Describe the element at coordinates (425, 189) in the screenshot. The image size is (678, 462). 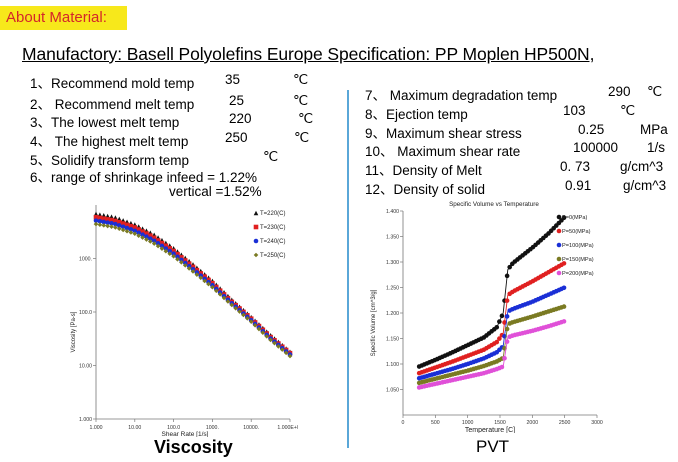
I see `spec-label: 12、Density of solid` at that location.